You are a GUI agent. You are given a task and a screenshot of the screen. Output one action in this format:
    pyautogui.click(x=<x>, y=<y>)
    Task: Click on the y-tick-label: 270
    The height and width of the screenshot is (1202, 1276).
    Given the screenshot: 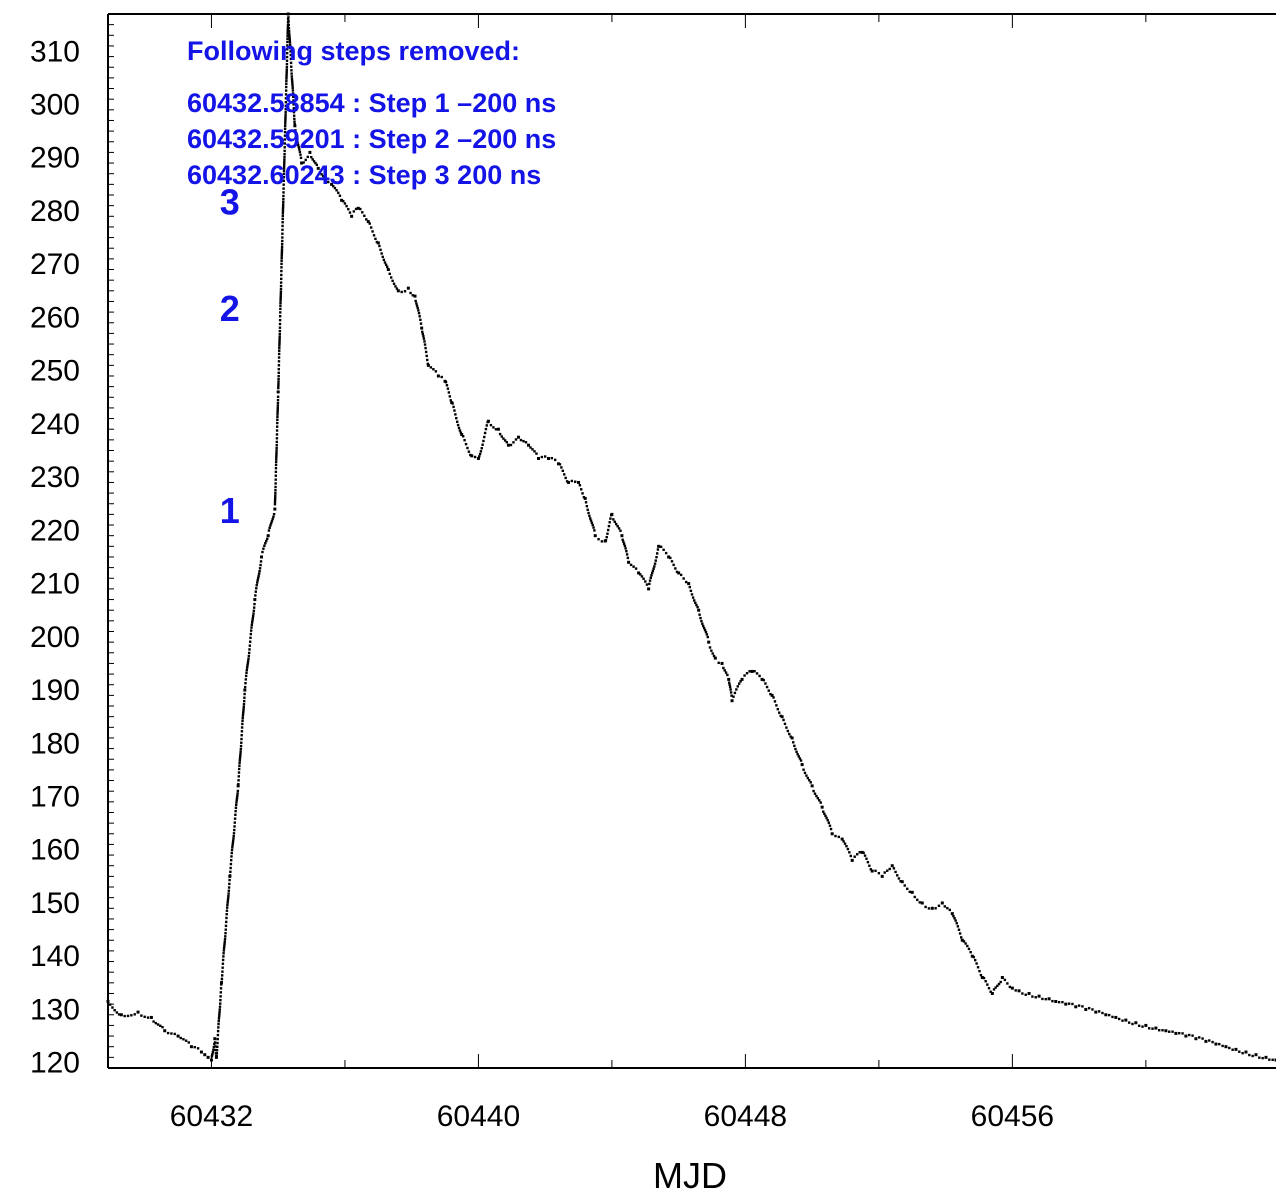 What is the action you would take?
    pyautogui.click(x=55, y=264)
    